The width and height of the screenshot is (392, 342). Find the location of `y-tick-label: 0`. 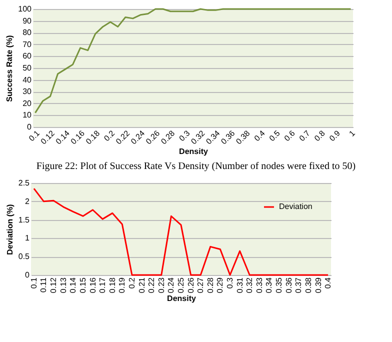

y-tick-label: 0 is located at coordinates (27, 275).